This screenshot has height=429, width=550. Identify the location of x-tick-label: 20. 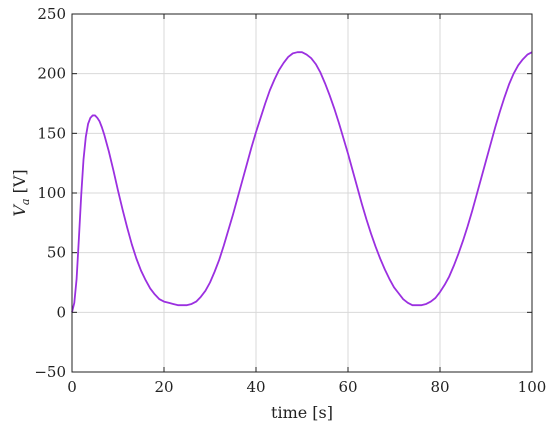
(163, 387).